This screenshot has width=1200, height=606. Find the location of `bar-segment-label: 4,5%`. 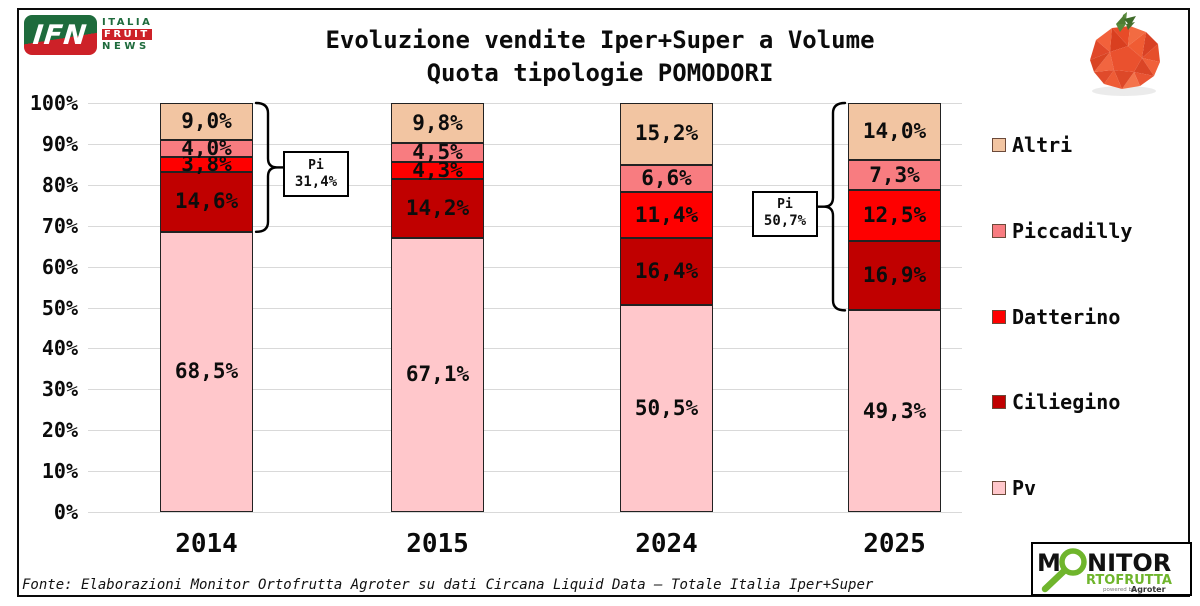

bar-segment-label: 4,5% is located at coordinates (437, 152).